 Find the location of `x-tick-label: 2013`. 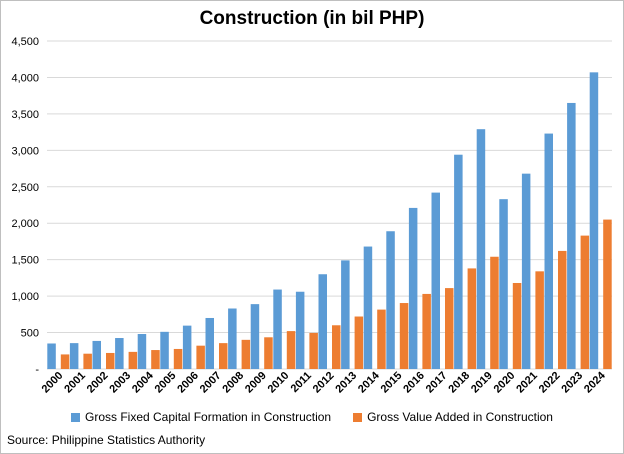

x-tick-label: 2013 is located at coordinates (346, 383).